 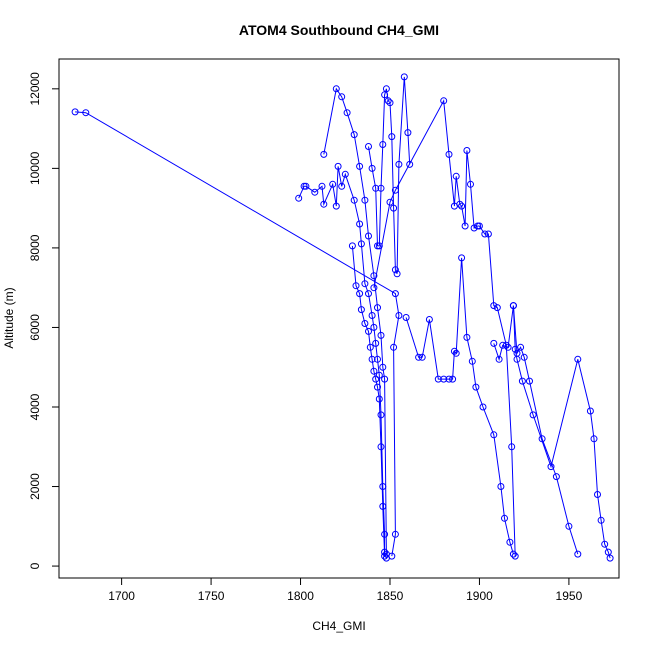 I want to click on y-tick-label: 6000, so click(x=35, y=327).